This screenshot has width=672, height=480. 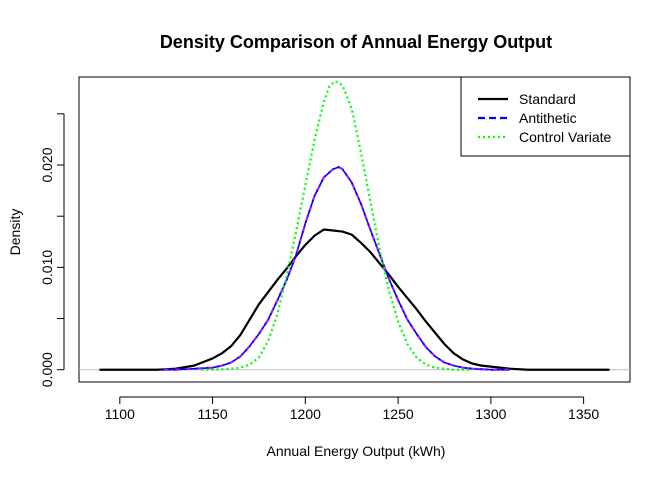 I want to click on legend: Standard Antithetic Control Variate, so click(x=545, y=116).